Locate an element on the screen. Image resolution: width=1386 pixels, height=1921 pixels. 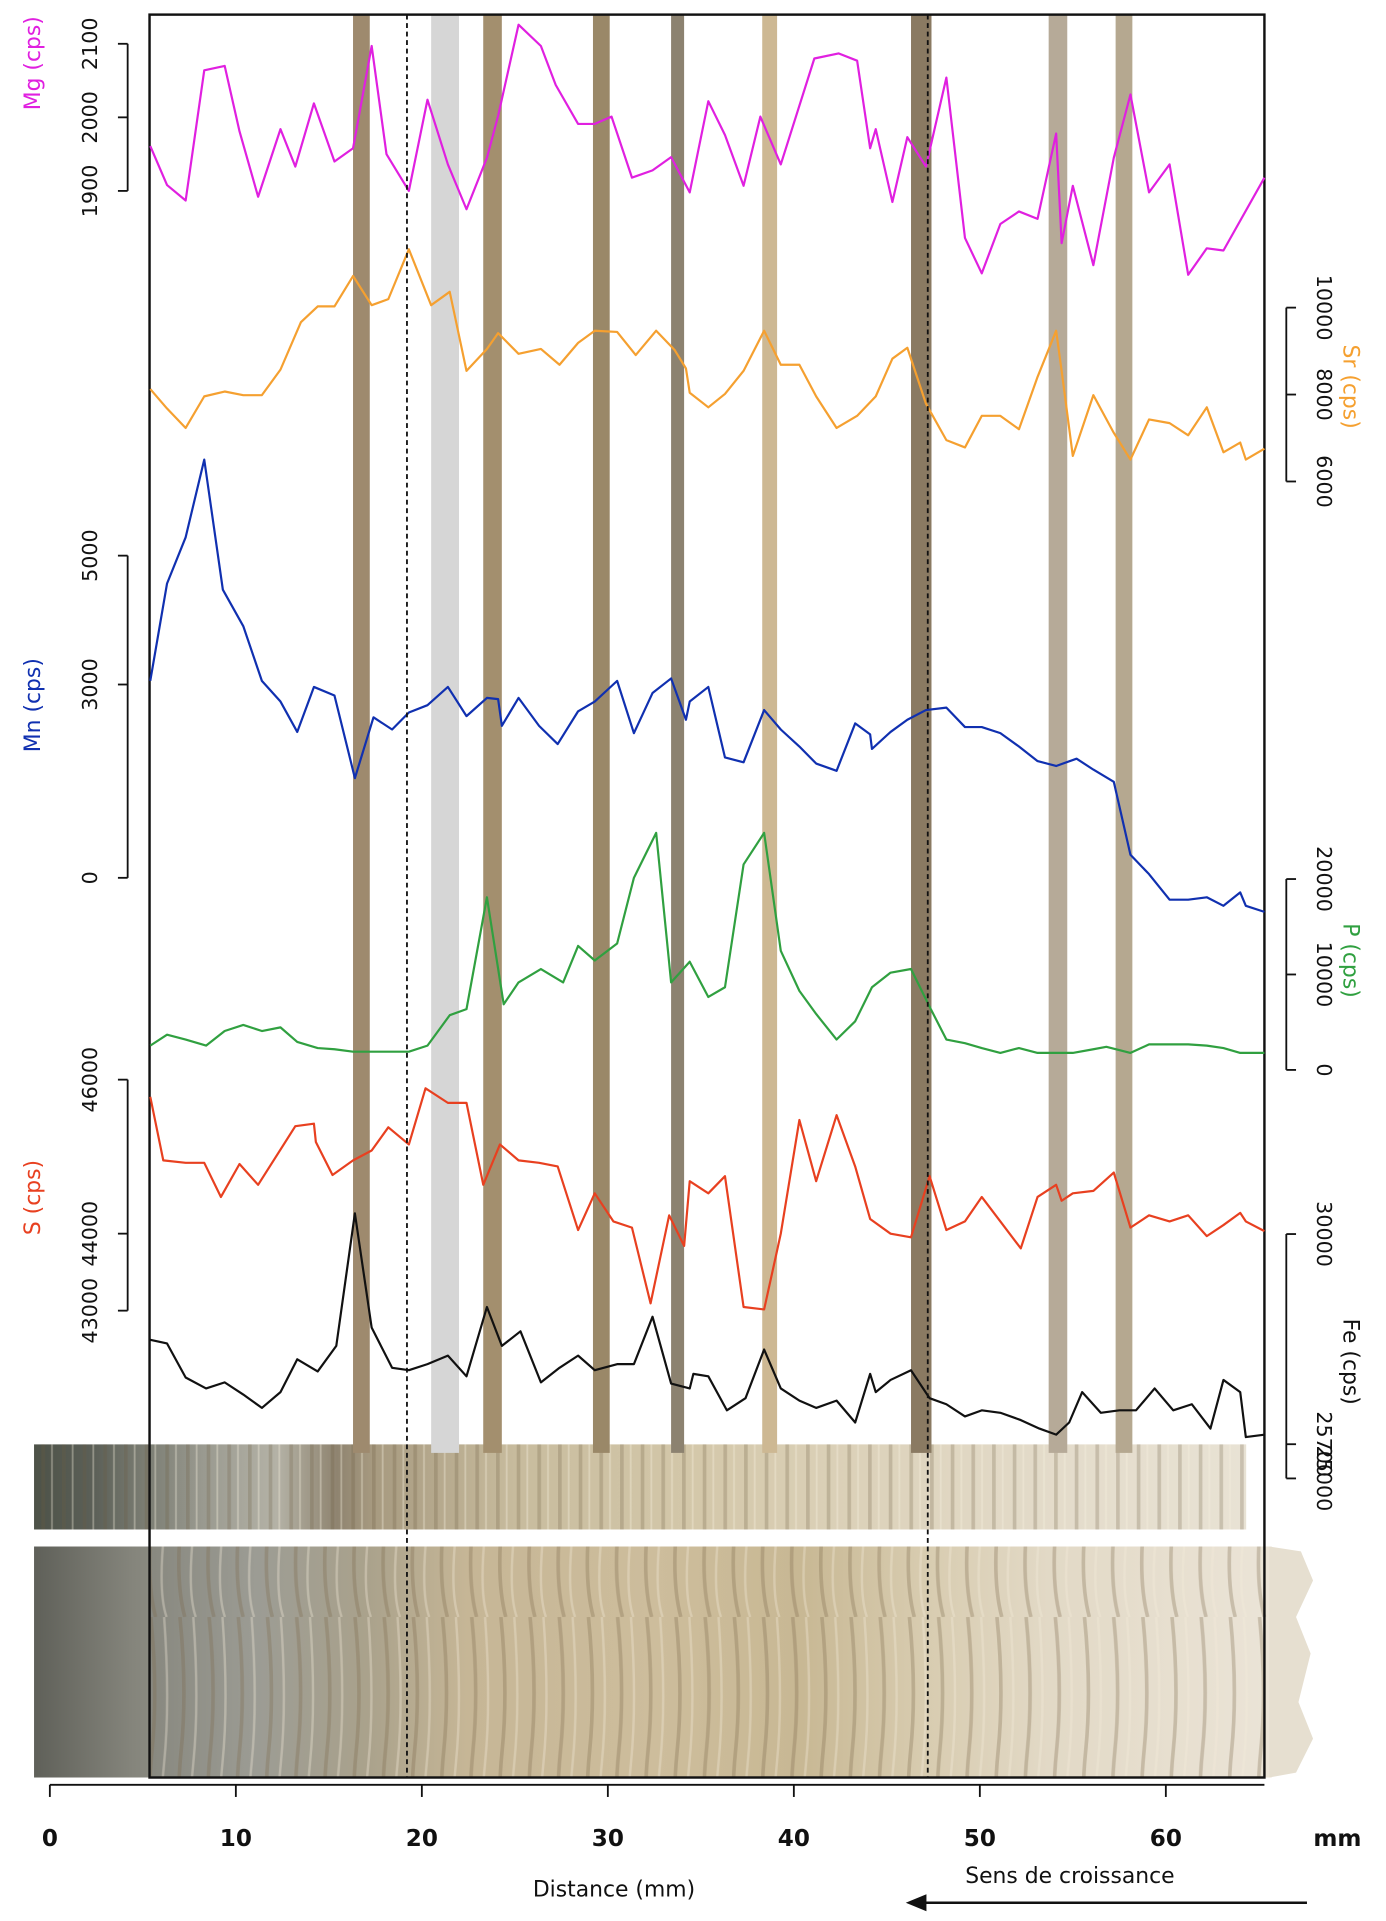
y-tick-label: 20000 is located at coordinates (1324, 879).